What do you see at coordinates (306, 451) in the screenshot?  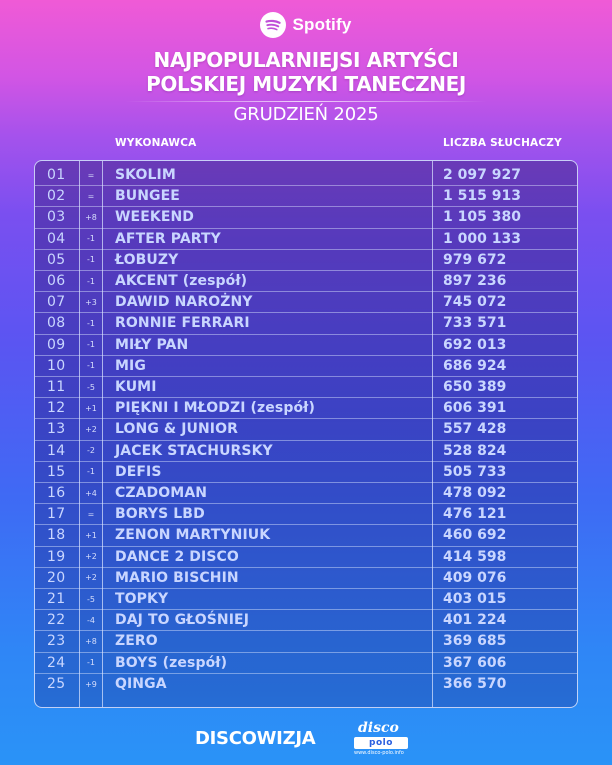 I see `table-row: 14 -2 JACEK STACHURSKY 528 824` at bounding box center [306, 451].